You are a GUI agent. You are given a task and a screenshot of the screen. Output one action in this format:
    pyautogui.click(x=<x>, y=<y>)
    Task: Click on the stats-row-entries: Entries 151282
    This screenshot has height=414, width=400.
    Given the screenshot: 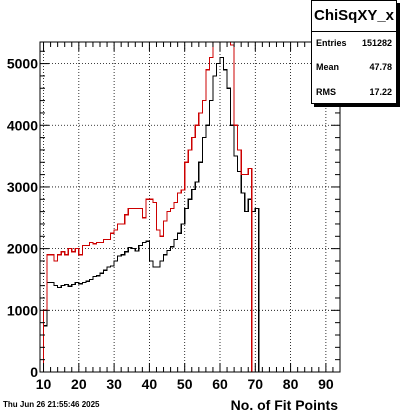 What is the action you would take?
    pyautogui.click(x=354, y=43)
    